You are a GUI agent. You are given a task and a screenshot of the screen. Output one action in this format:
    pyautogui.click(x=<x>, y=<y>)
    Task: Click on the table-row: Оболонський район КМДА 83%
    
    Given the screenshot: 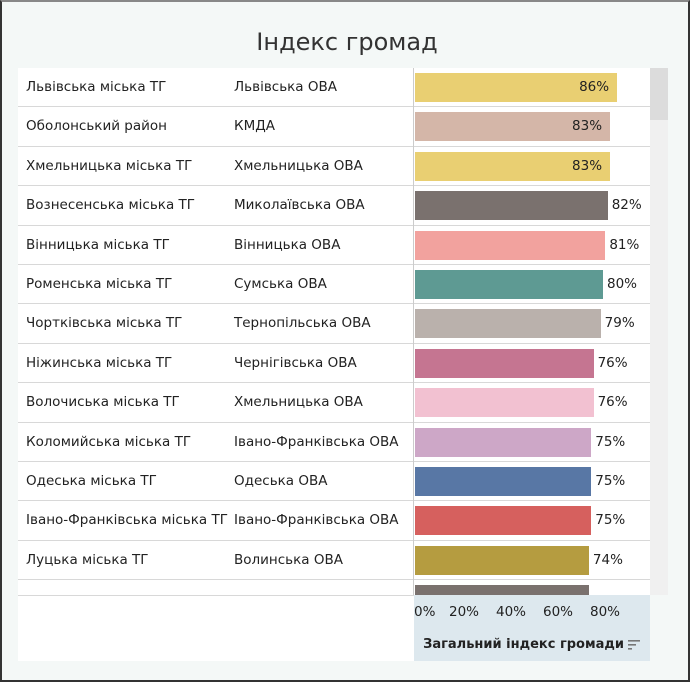 What is the action you would take?
    pyautogui.click(x=334, y=127)
    